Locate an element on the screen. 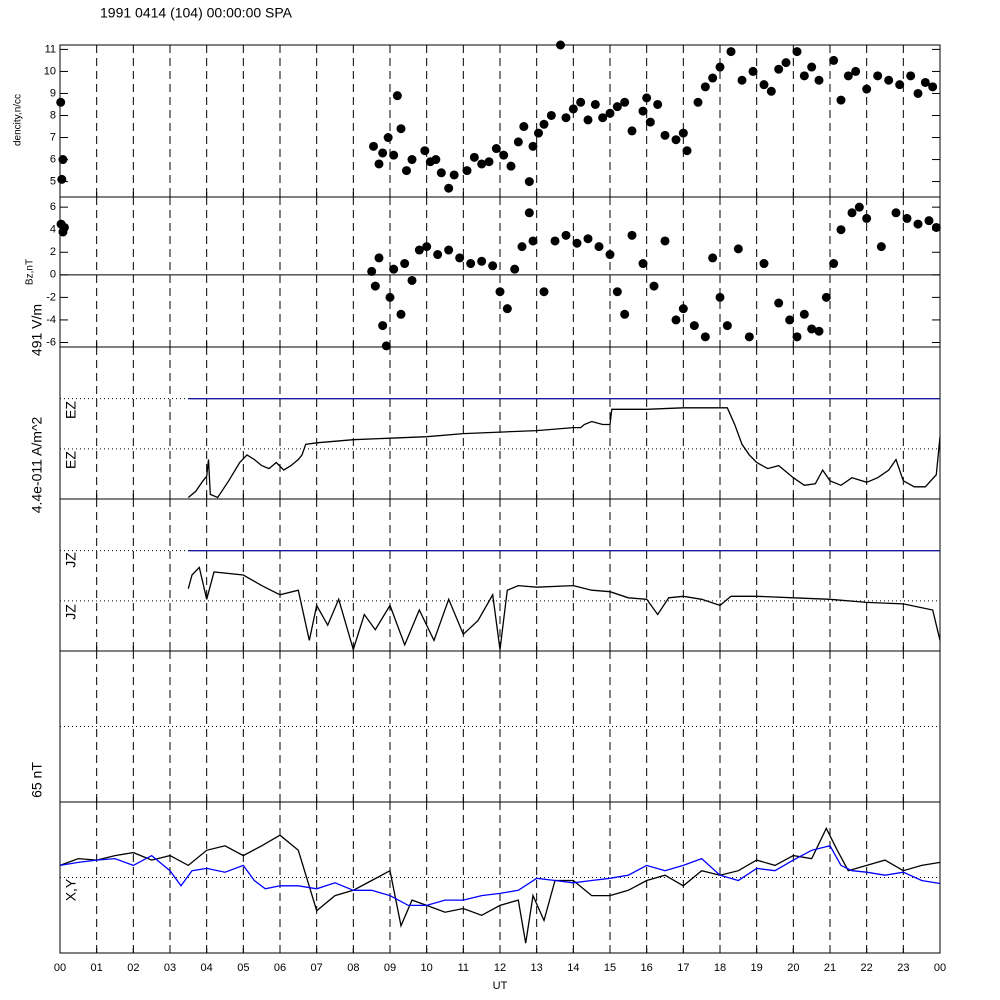 Image resolution: width=1000 pixels, height=1000 pixels. y-axis-label: 4.4e-011 A/m^2 is located at coordinates (37, 464).